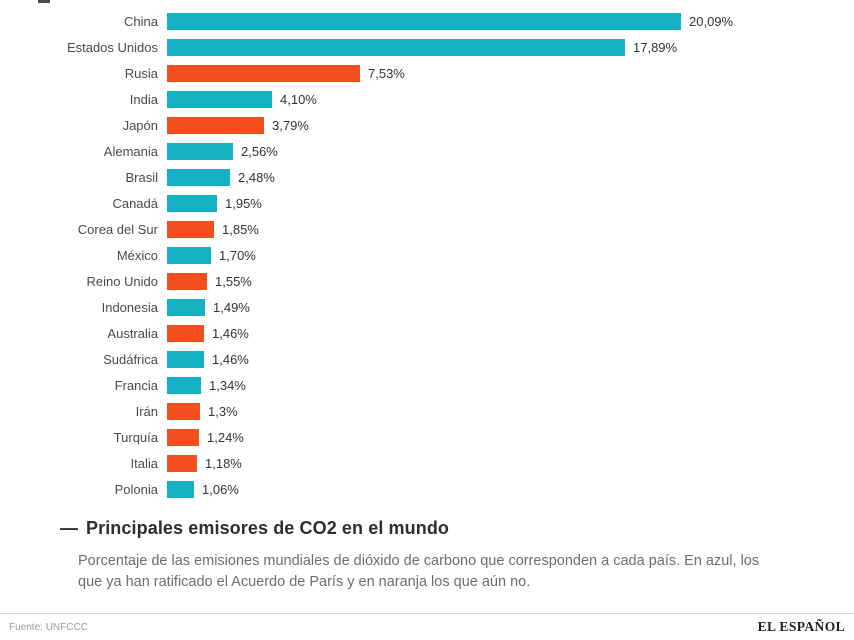  What do you see at coordinates (237, 255) in the screenshot?
I see `value-label: 1,70%` at bounding box center [237, 255].